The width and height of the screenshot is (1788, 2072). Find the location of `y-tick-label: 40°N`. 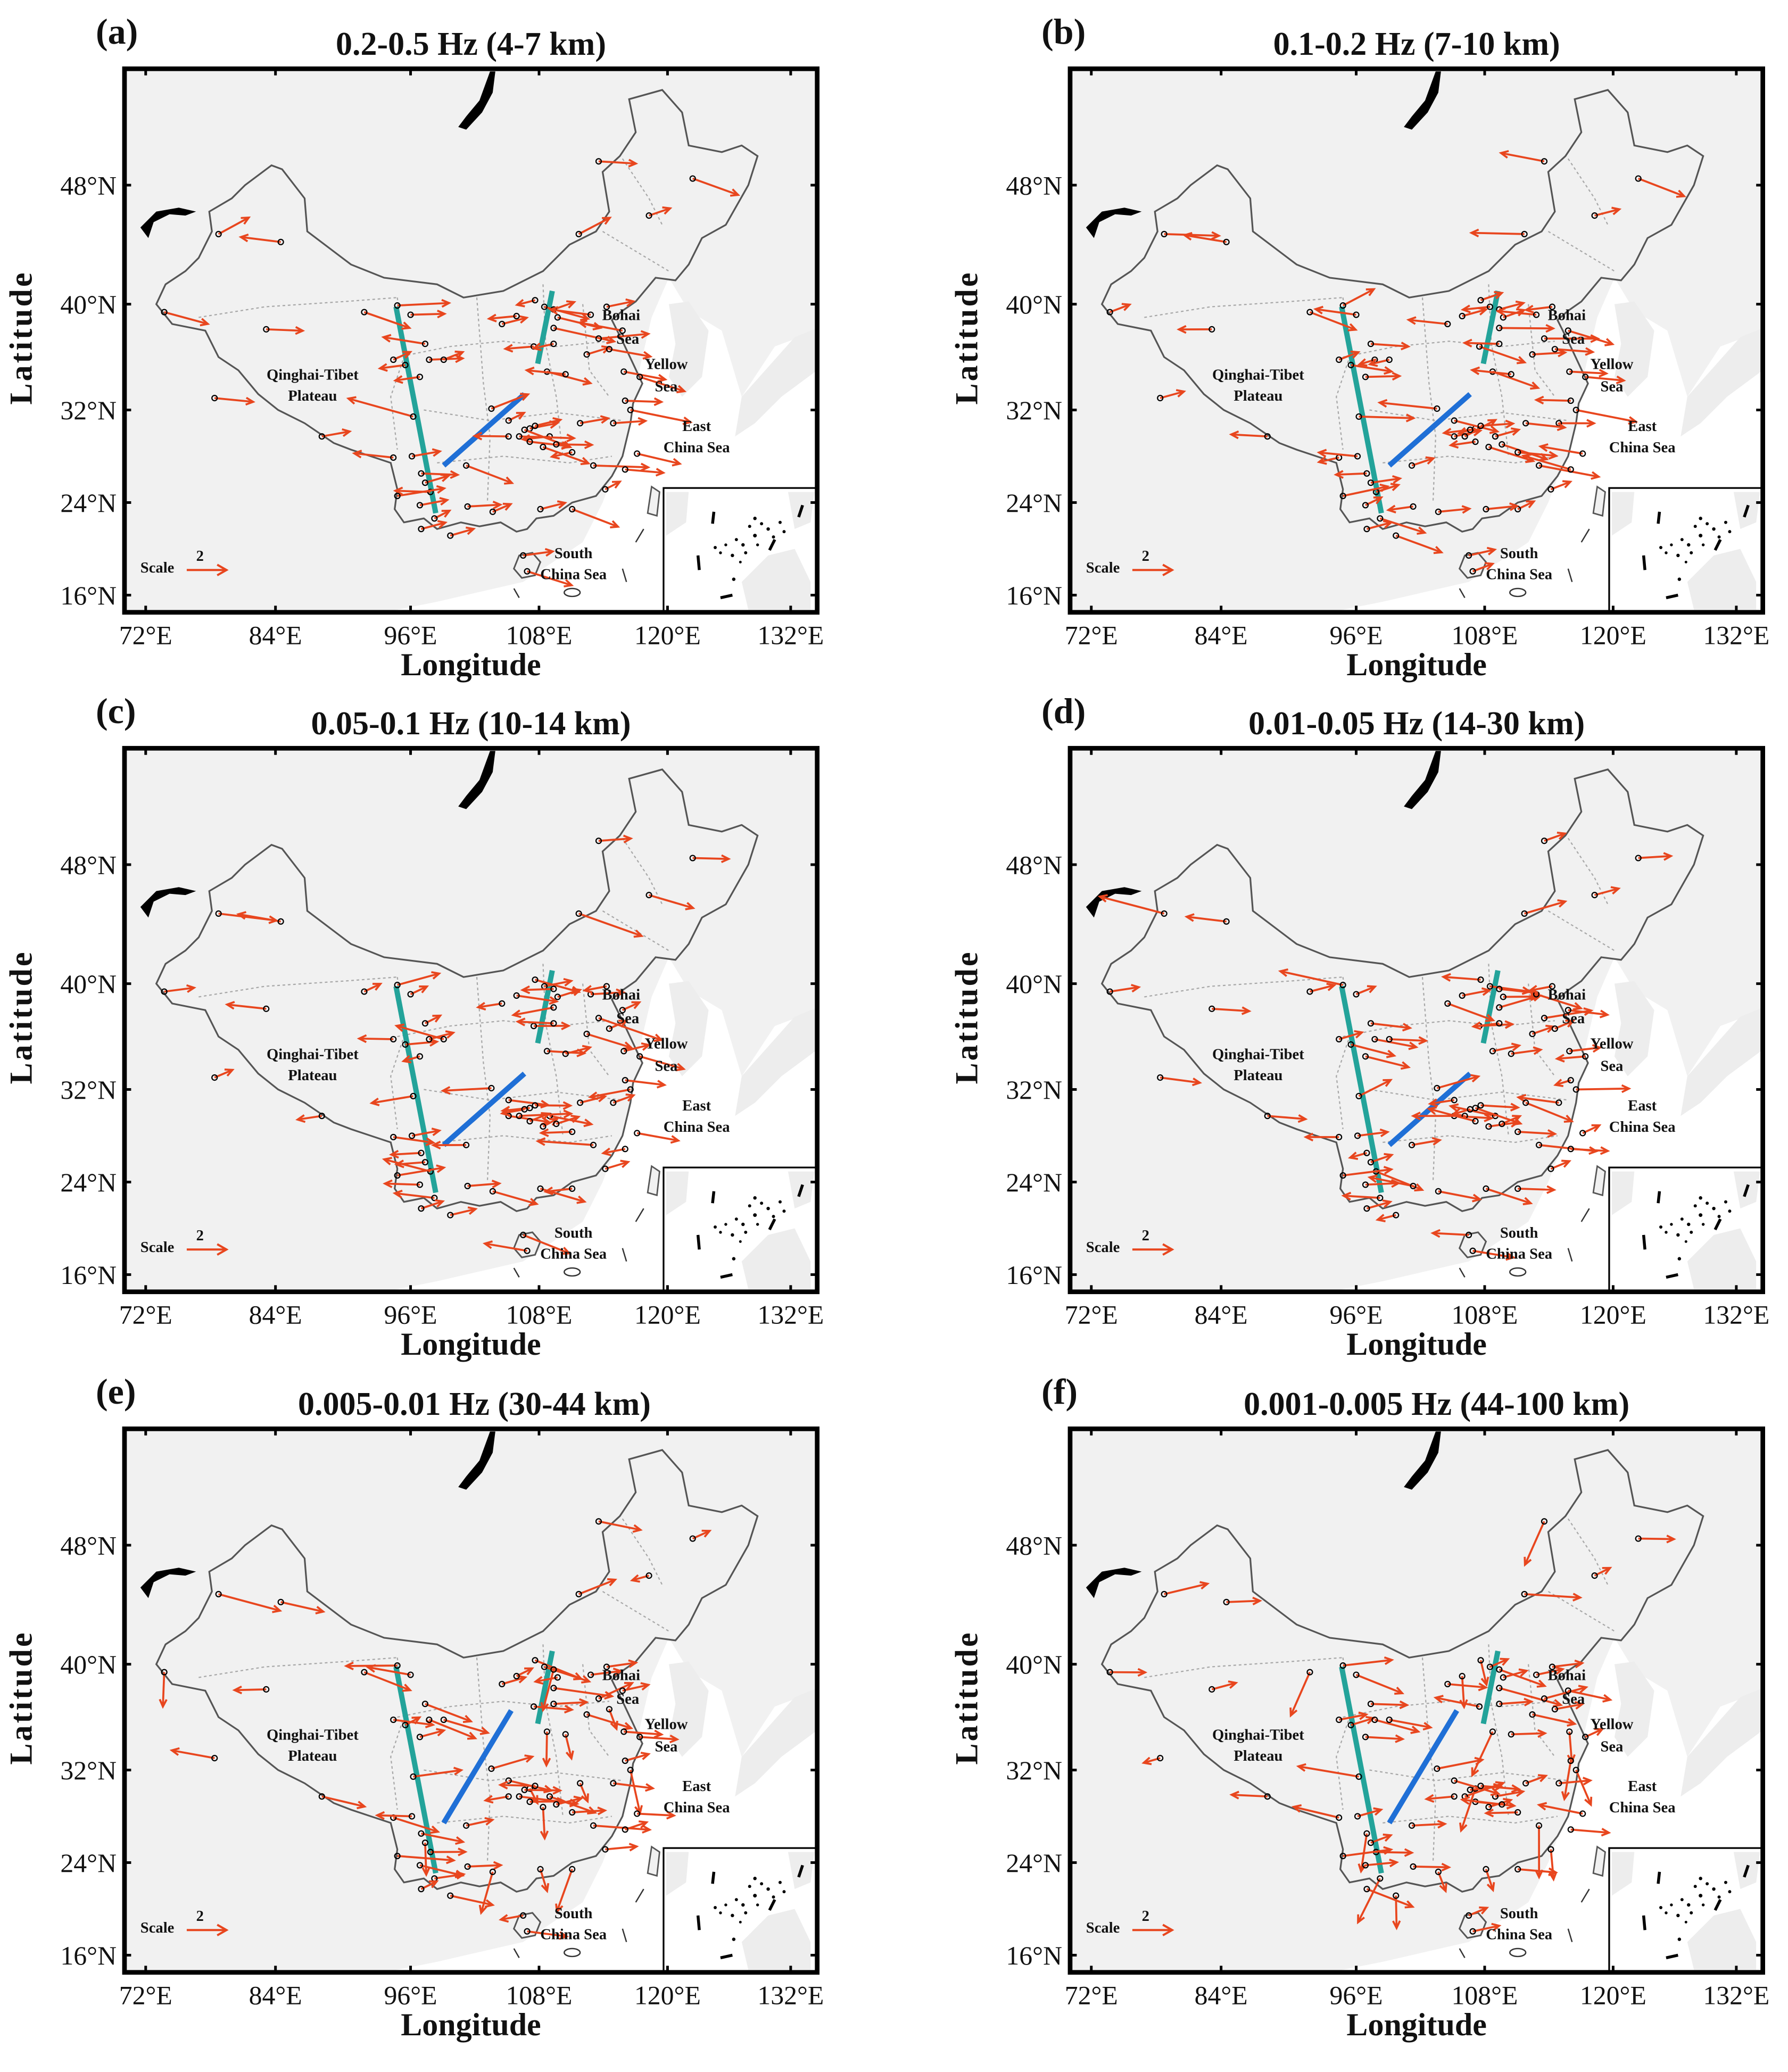

y-tick-label: 40°N is located at coordinates (1034, 1665).